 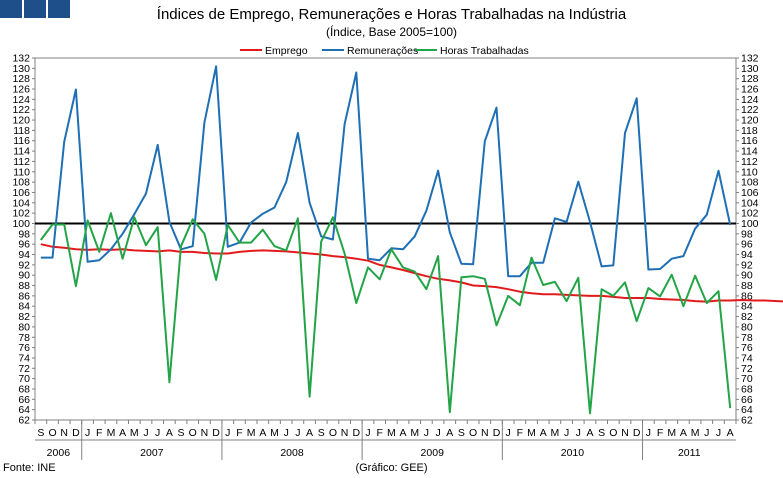 I want to click on y-tick-label-left: 108, so click(x=21, y=183).